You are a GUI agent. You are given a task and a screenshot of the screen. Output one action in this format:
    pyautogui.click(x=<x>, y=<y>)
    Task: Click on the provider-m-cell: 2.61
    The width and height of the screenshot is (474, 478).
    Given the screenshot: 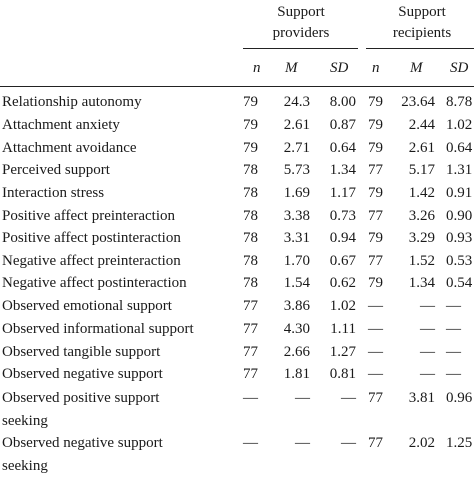 What is the action you would take?
    pyautogui.click(x=296, y=125)
    